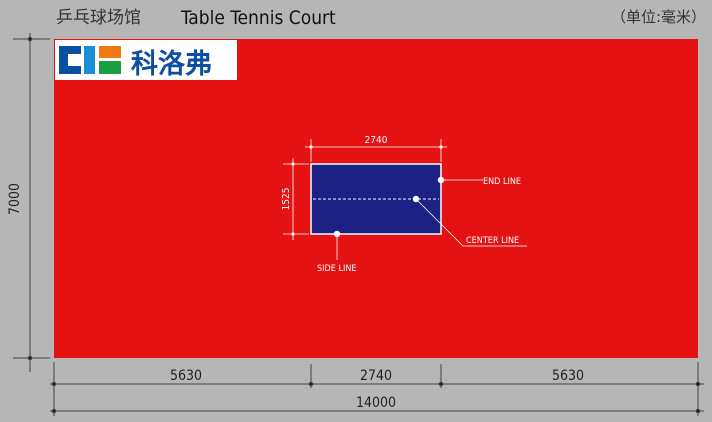 The width and height of the screenshot is (712, 422). I want to click on height-dimension, so click(31, 202).